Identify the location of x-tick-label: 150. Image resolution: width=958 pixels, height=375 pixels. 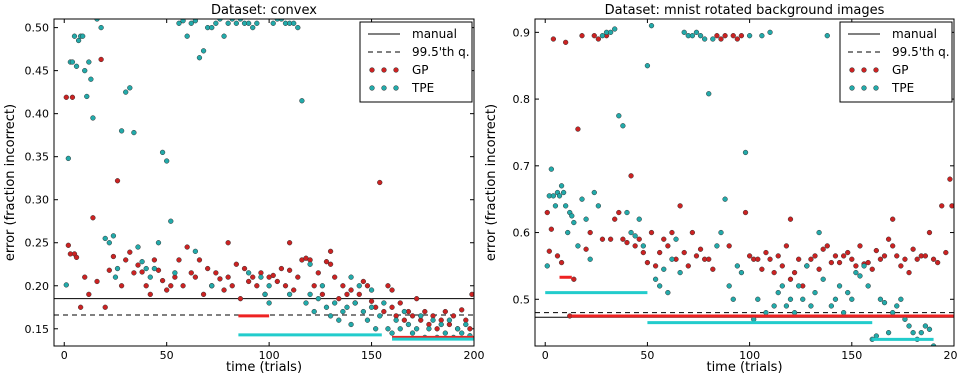
(371, 355).